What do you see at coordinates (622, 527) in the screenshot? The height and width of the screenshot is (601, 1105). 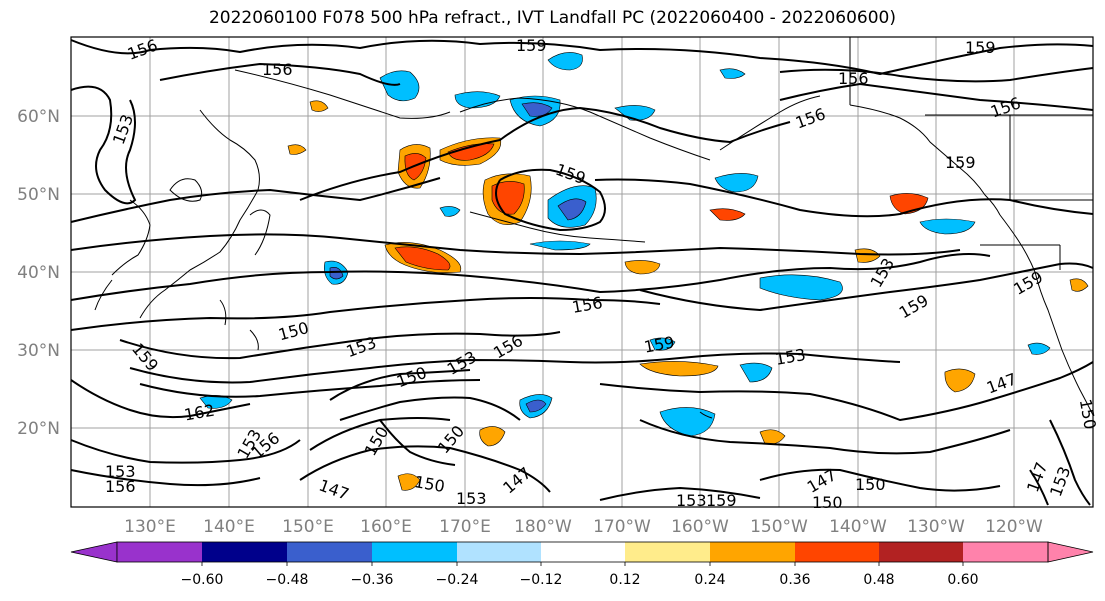 I see `longitude-label: 170°W` at bounding box center [622, 527].